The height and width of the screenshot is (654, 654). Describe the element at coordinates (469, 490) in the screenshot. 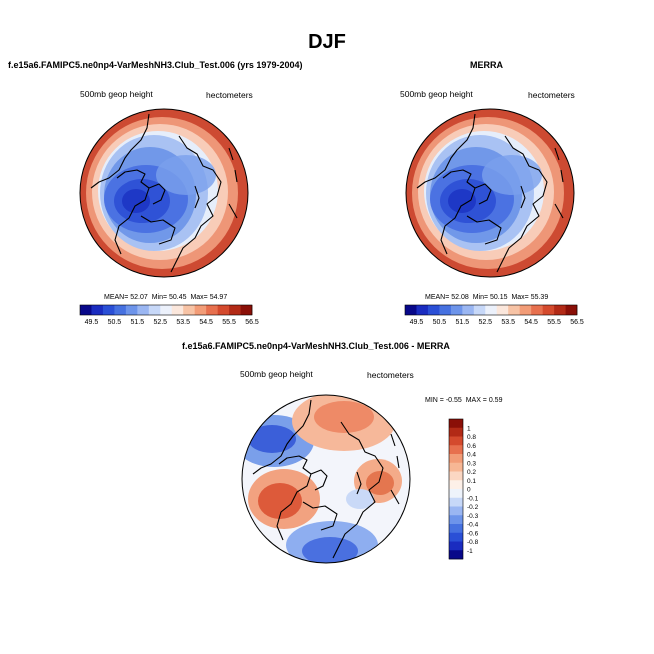

I see `colorbar-tick-label: 0` at that location.